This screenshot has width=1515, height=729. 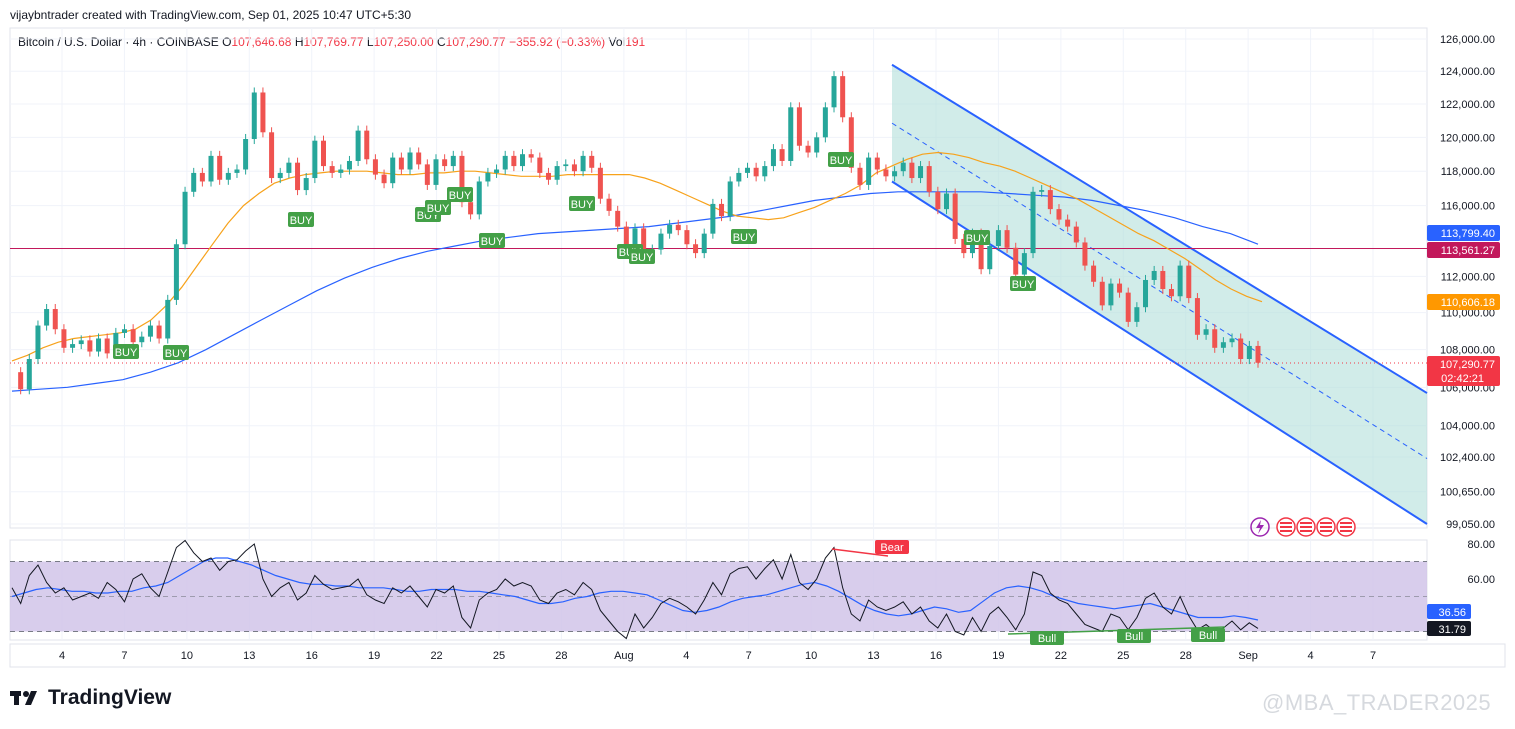 I want to click on low-label: L, so click(x=370, y=42).